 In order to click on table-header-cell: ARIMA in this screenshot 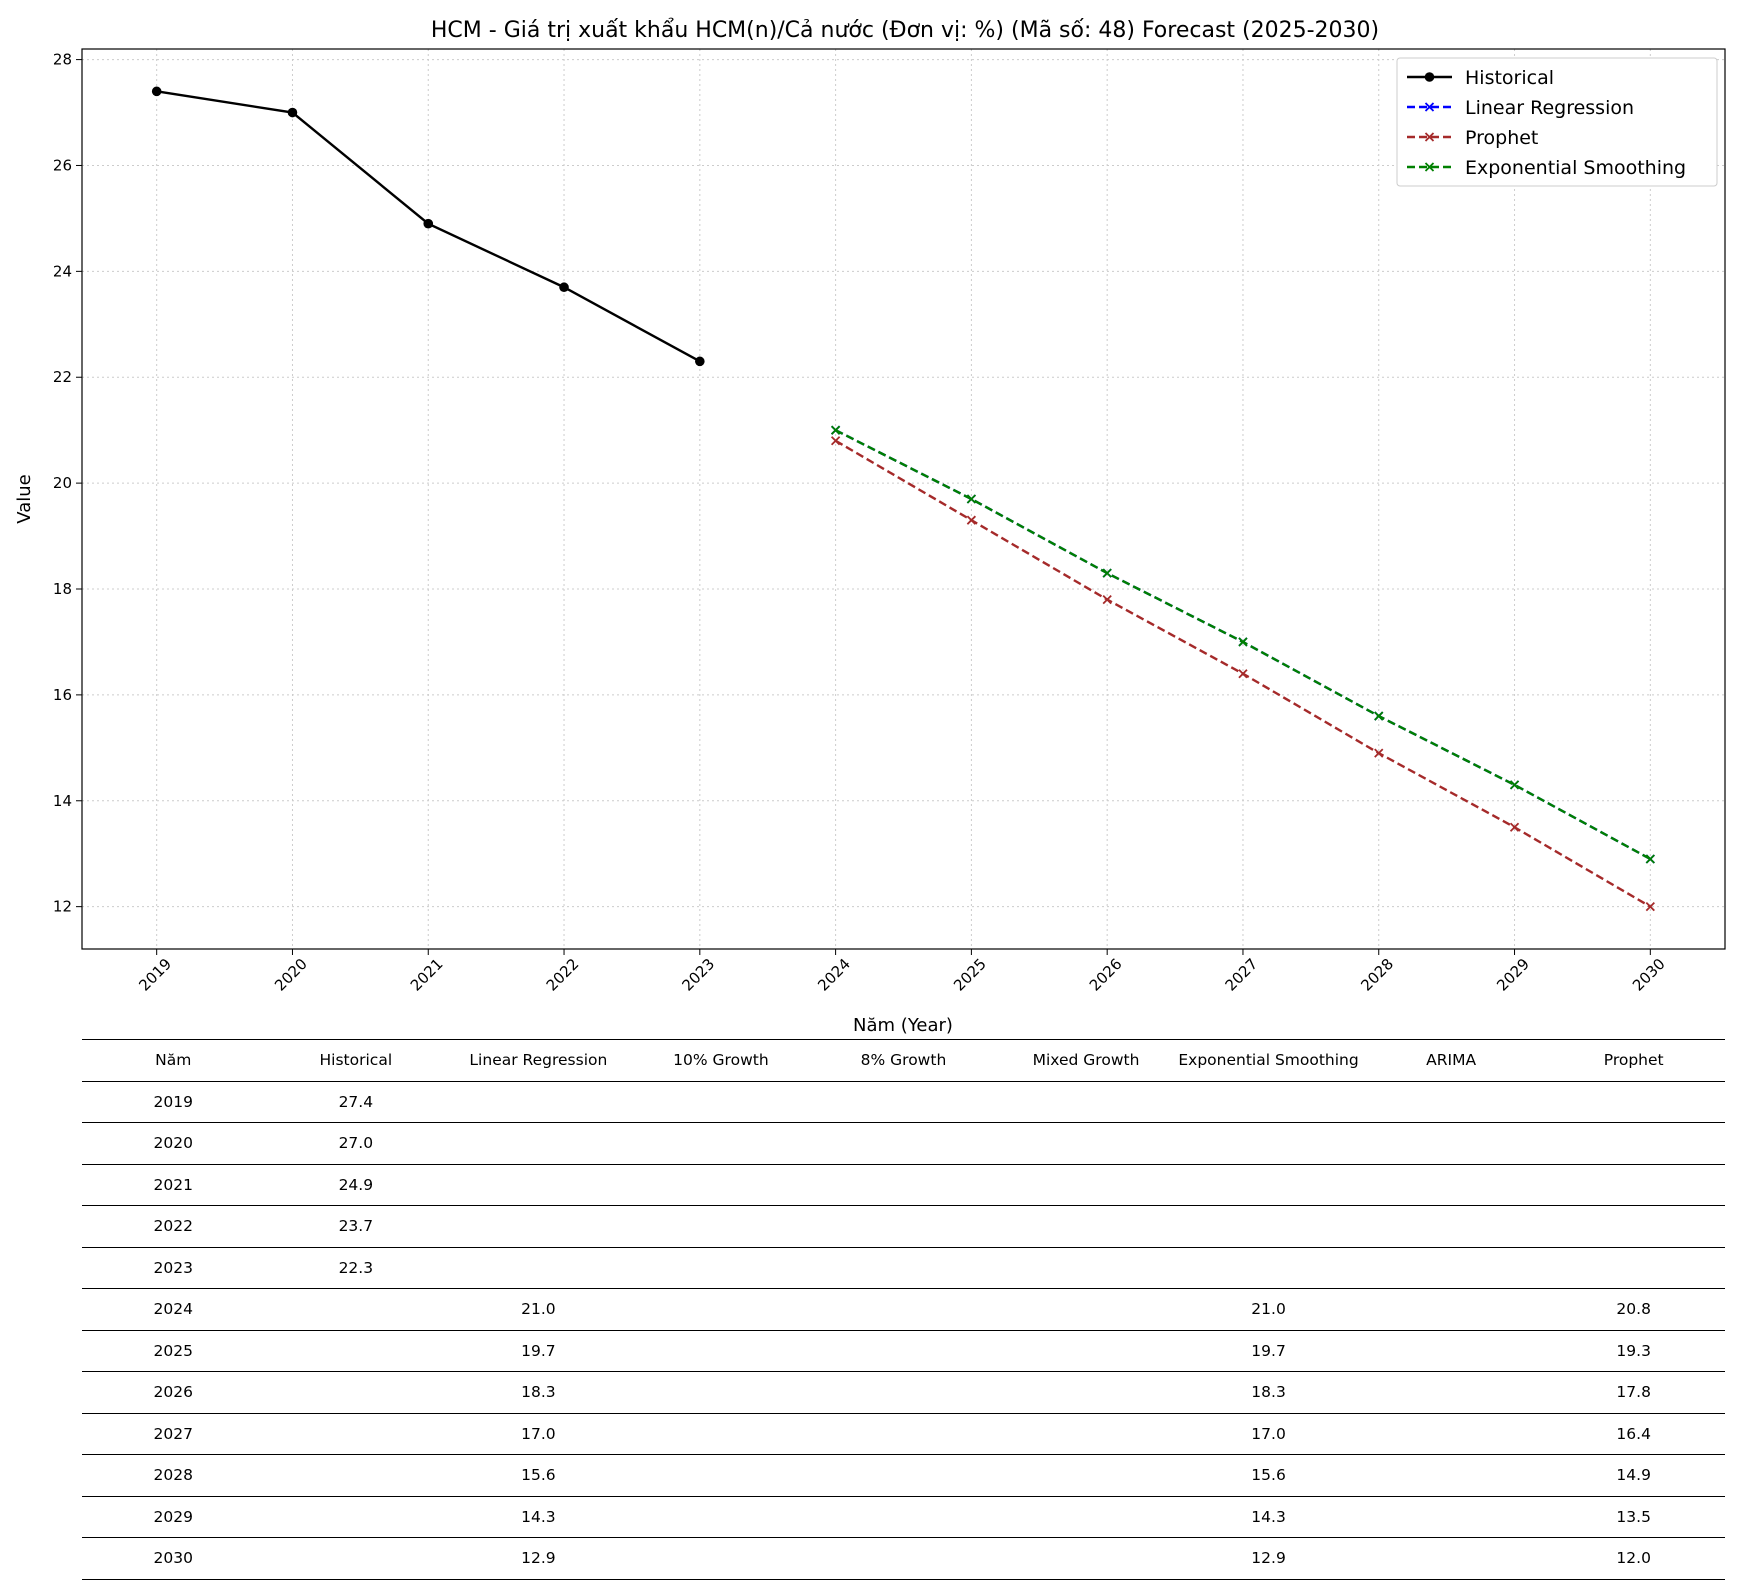, I will do `click(1451, 1060)`.